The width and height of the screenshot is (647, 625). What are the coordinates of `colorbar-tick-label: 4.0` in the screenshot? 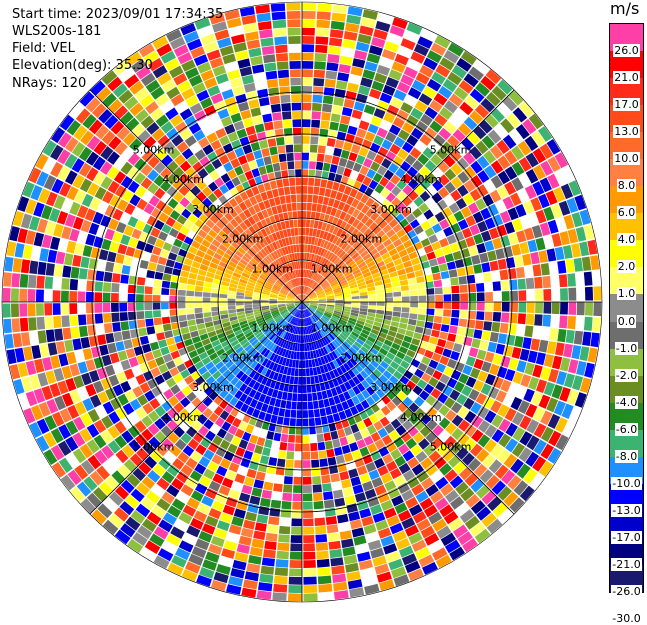 It's located at (626, 240).